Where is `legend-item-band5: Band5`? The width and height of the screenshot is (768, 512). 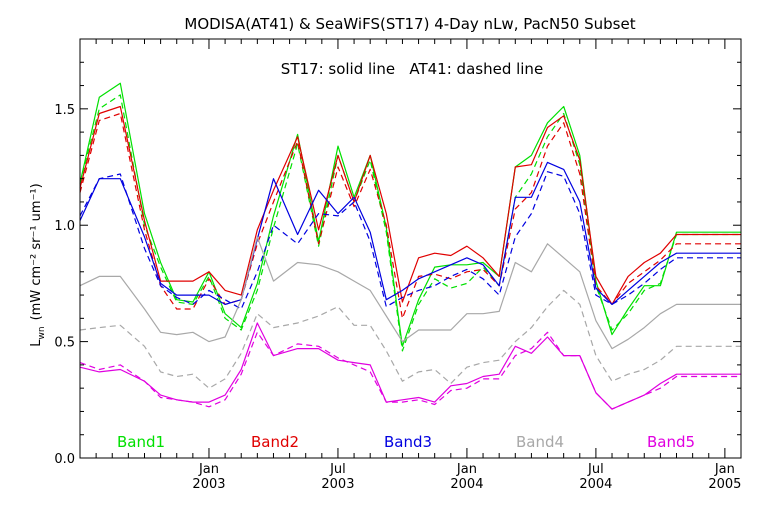 legend-item-band5: Band5 is located at coordinates (671, 442).